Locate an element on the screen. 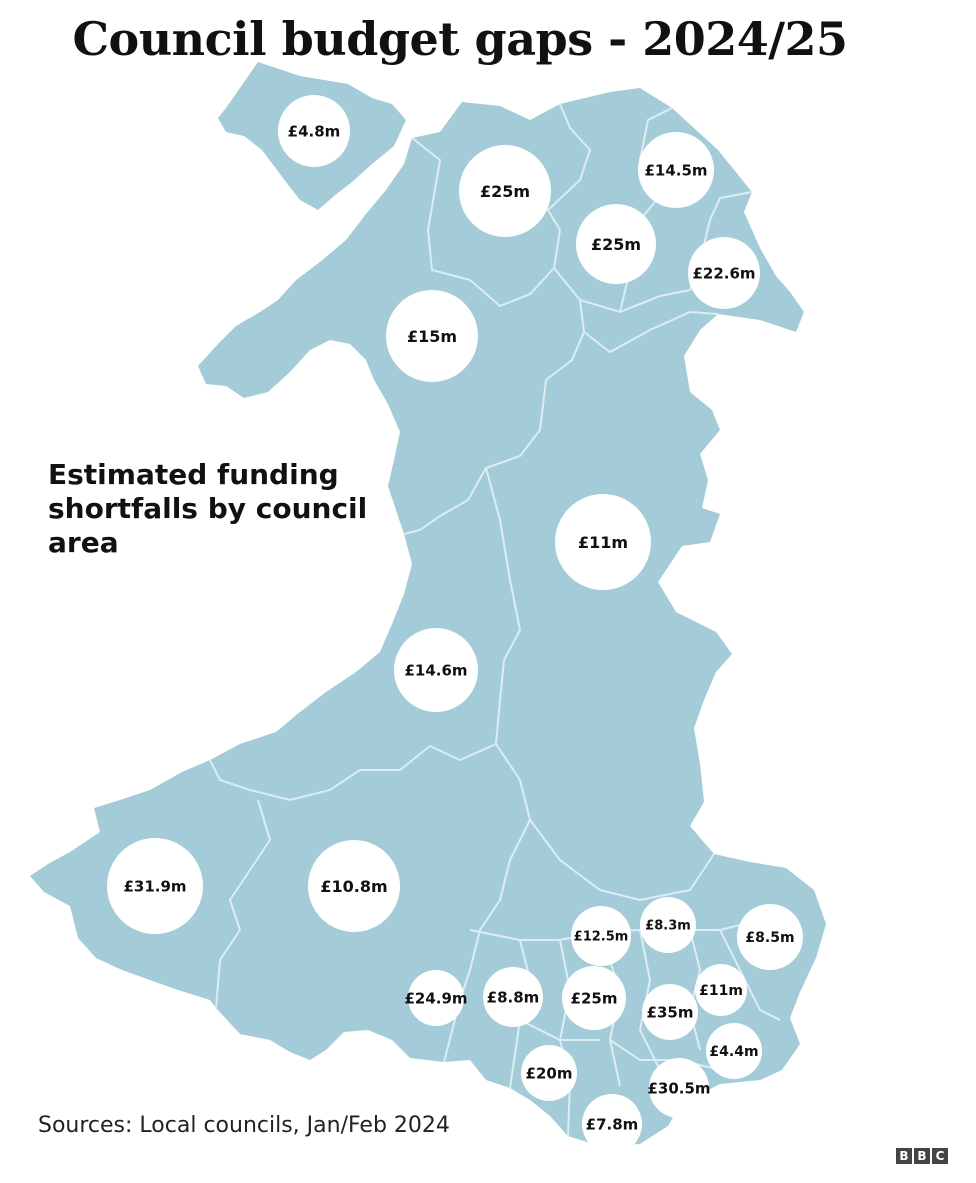 This screenshot has width=976, height=1183. logo-letter: C is located at coordinates (940, 1156).